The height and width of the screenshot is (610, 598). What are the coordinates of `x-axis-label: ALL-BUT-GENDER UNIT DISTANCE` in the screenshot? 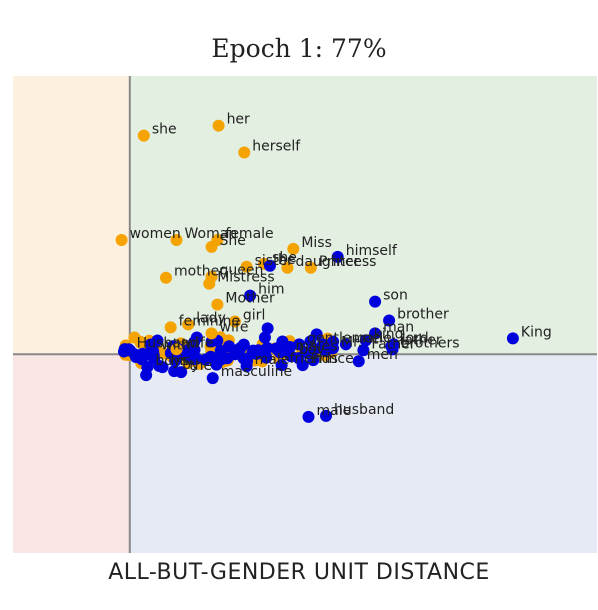 It's located at (299, 572).